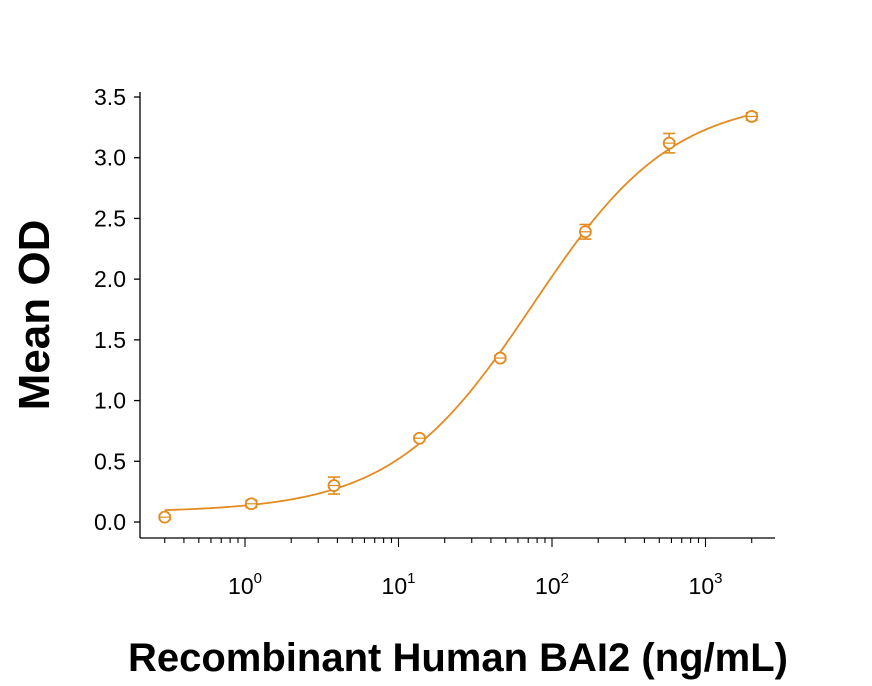 Image resolution: width=872 pixels, height=686 pixels. Describe the element at coordinates (706, 584) in the screenshot. I see `x-tick-label: 10³` at that location.